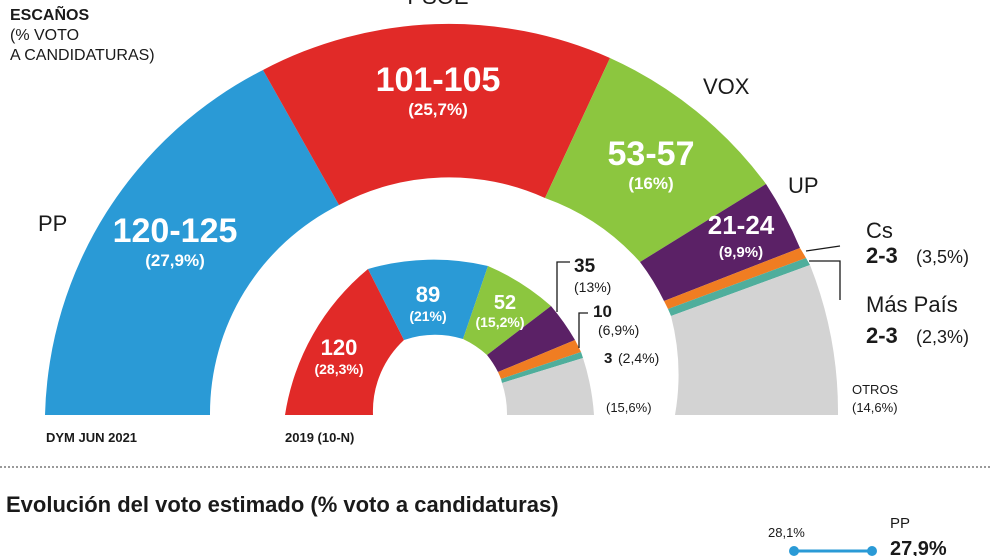 The image size is (990, 556). I want to click on party-name-cs-outer: Cs, so click(879, 230).